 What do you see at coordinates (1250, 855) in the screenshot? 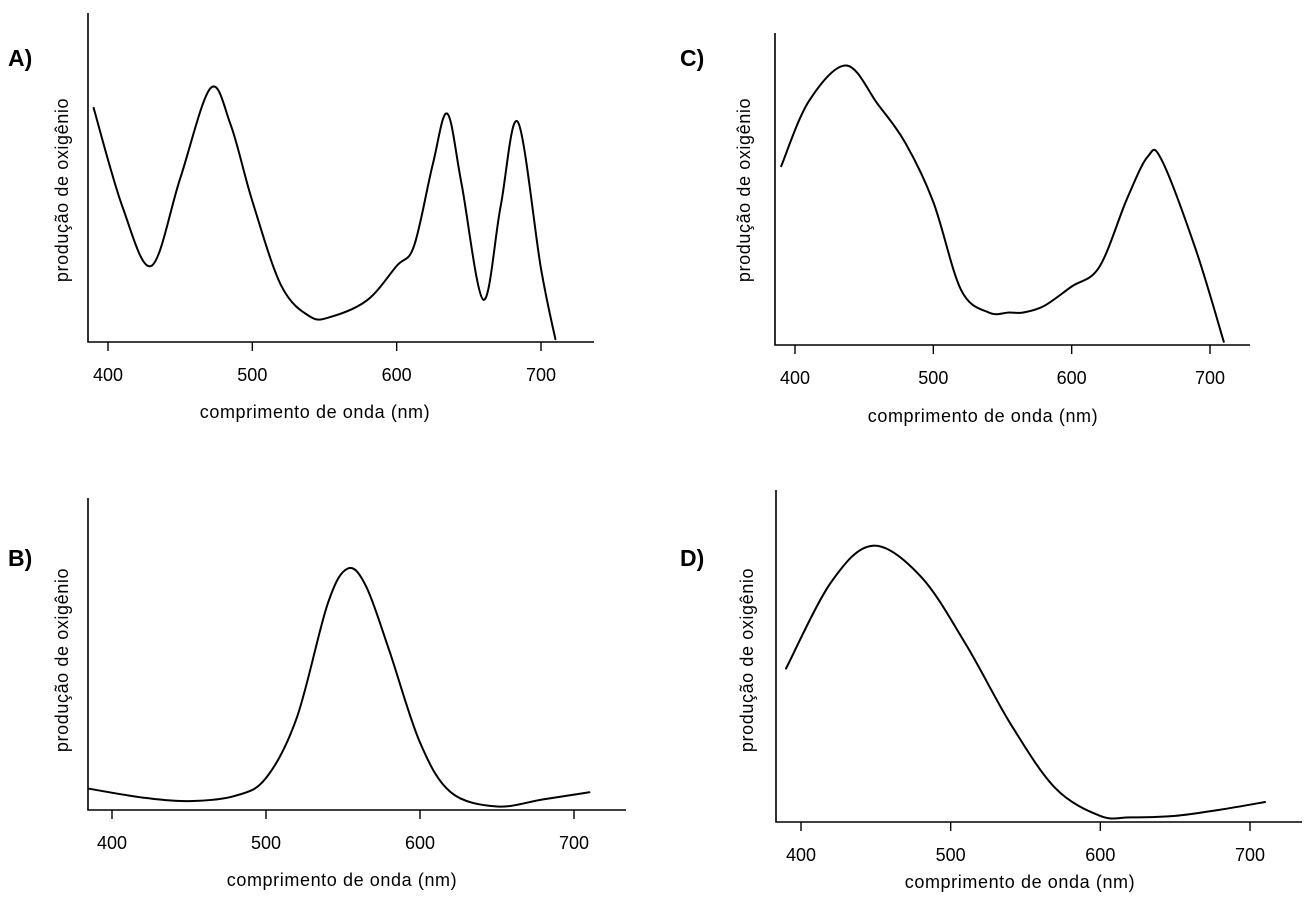
I see `panel-d-tick-label-700: 700` at bounding box center [1250, 855].